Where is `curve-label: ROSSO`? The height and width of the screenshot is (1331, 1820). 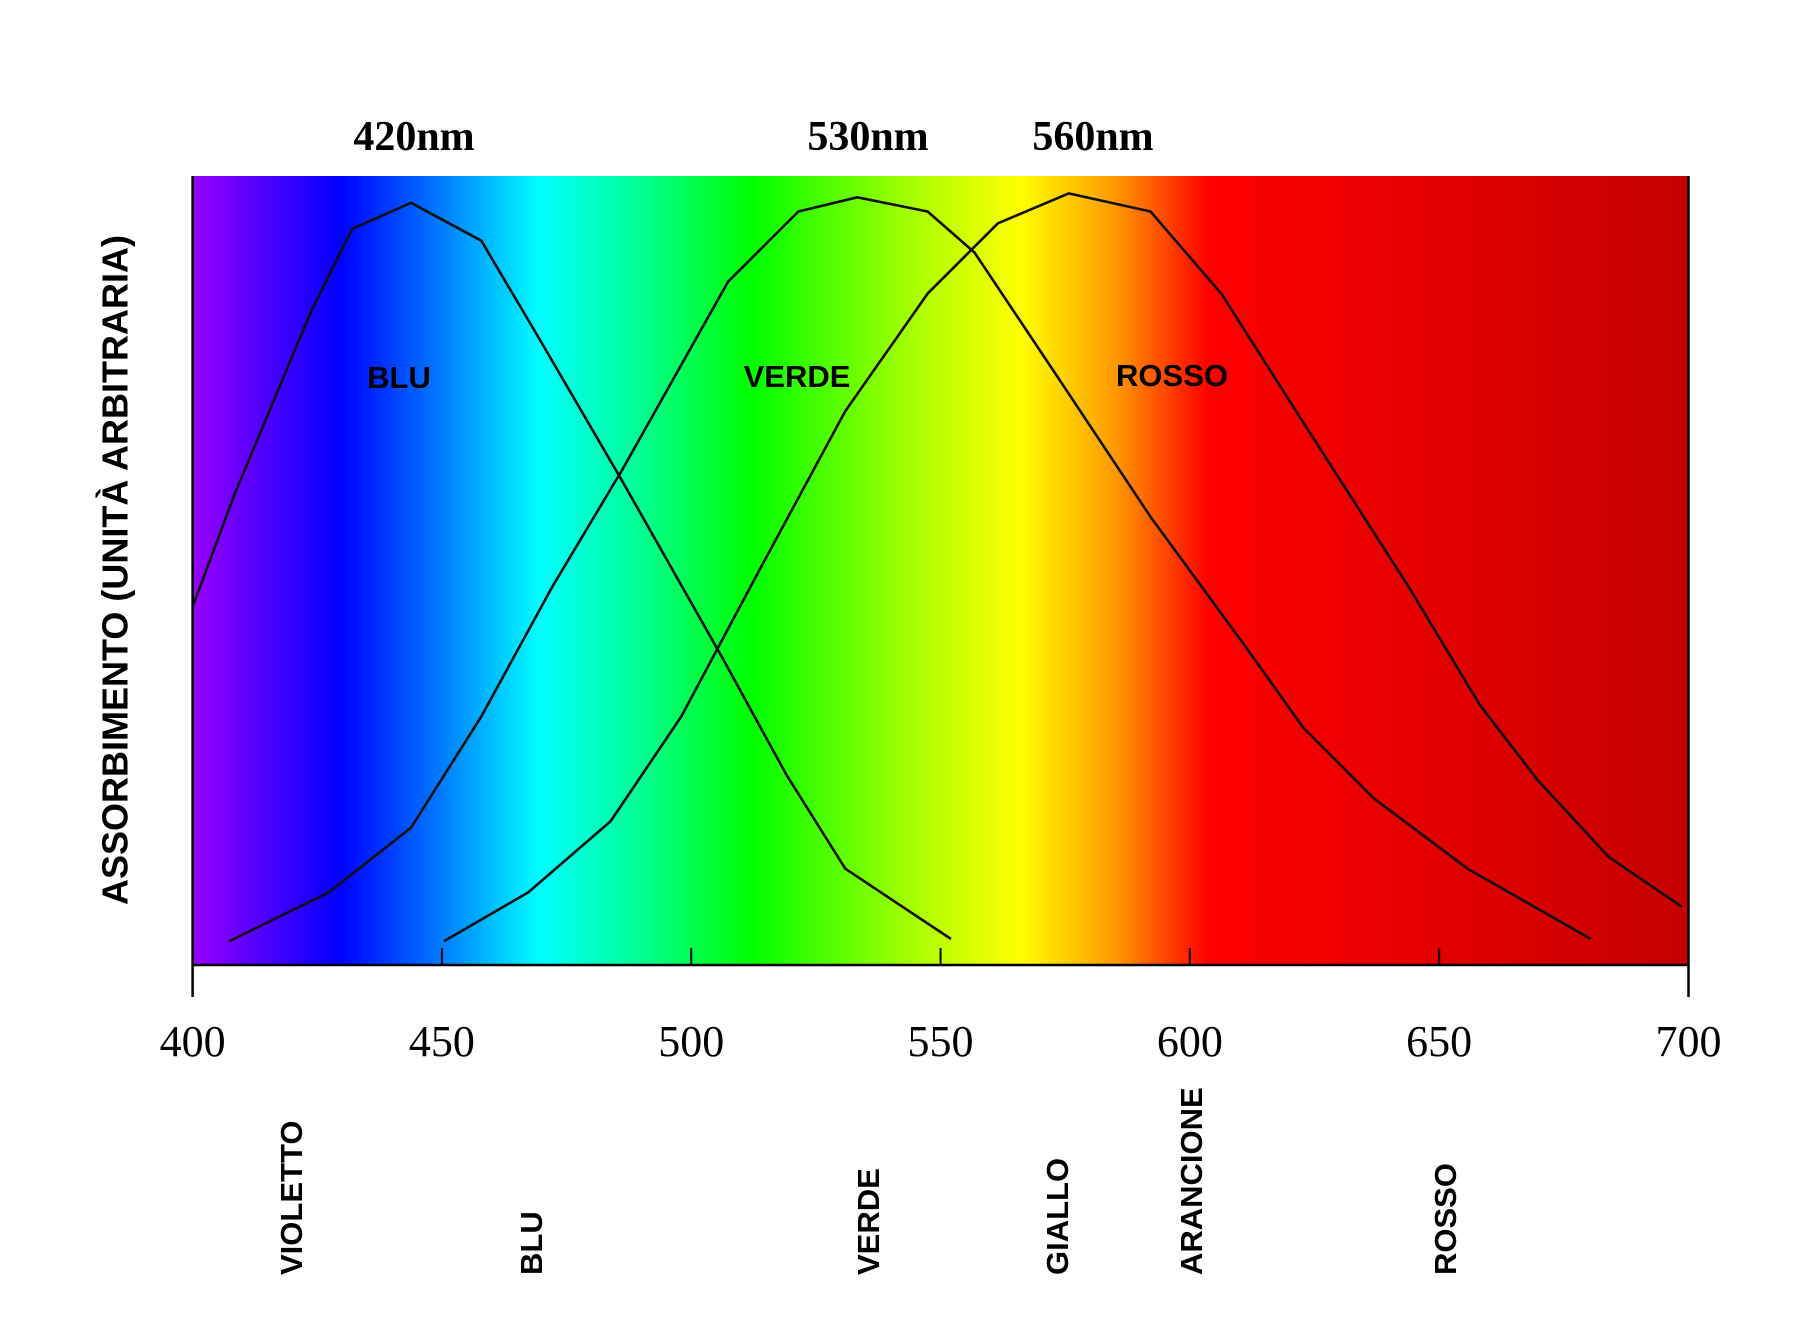
curve-label: ROSSO is located at coordinates (1172, 375).